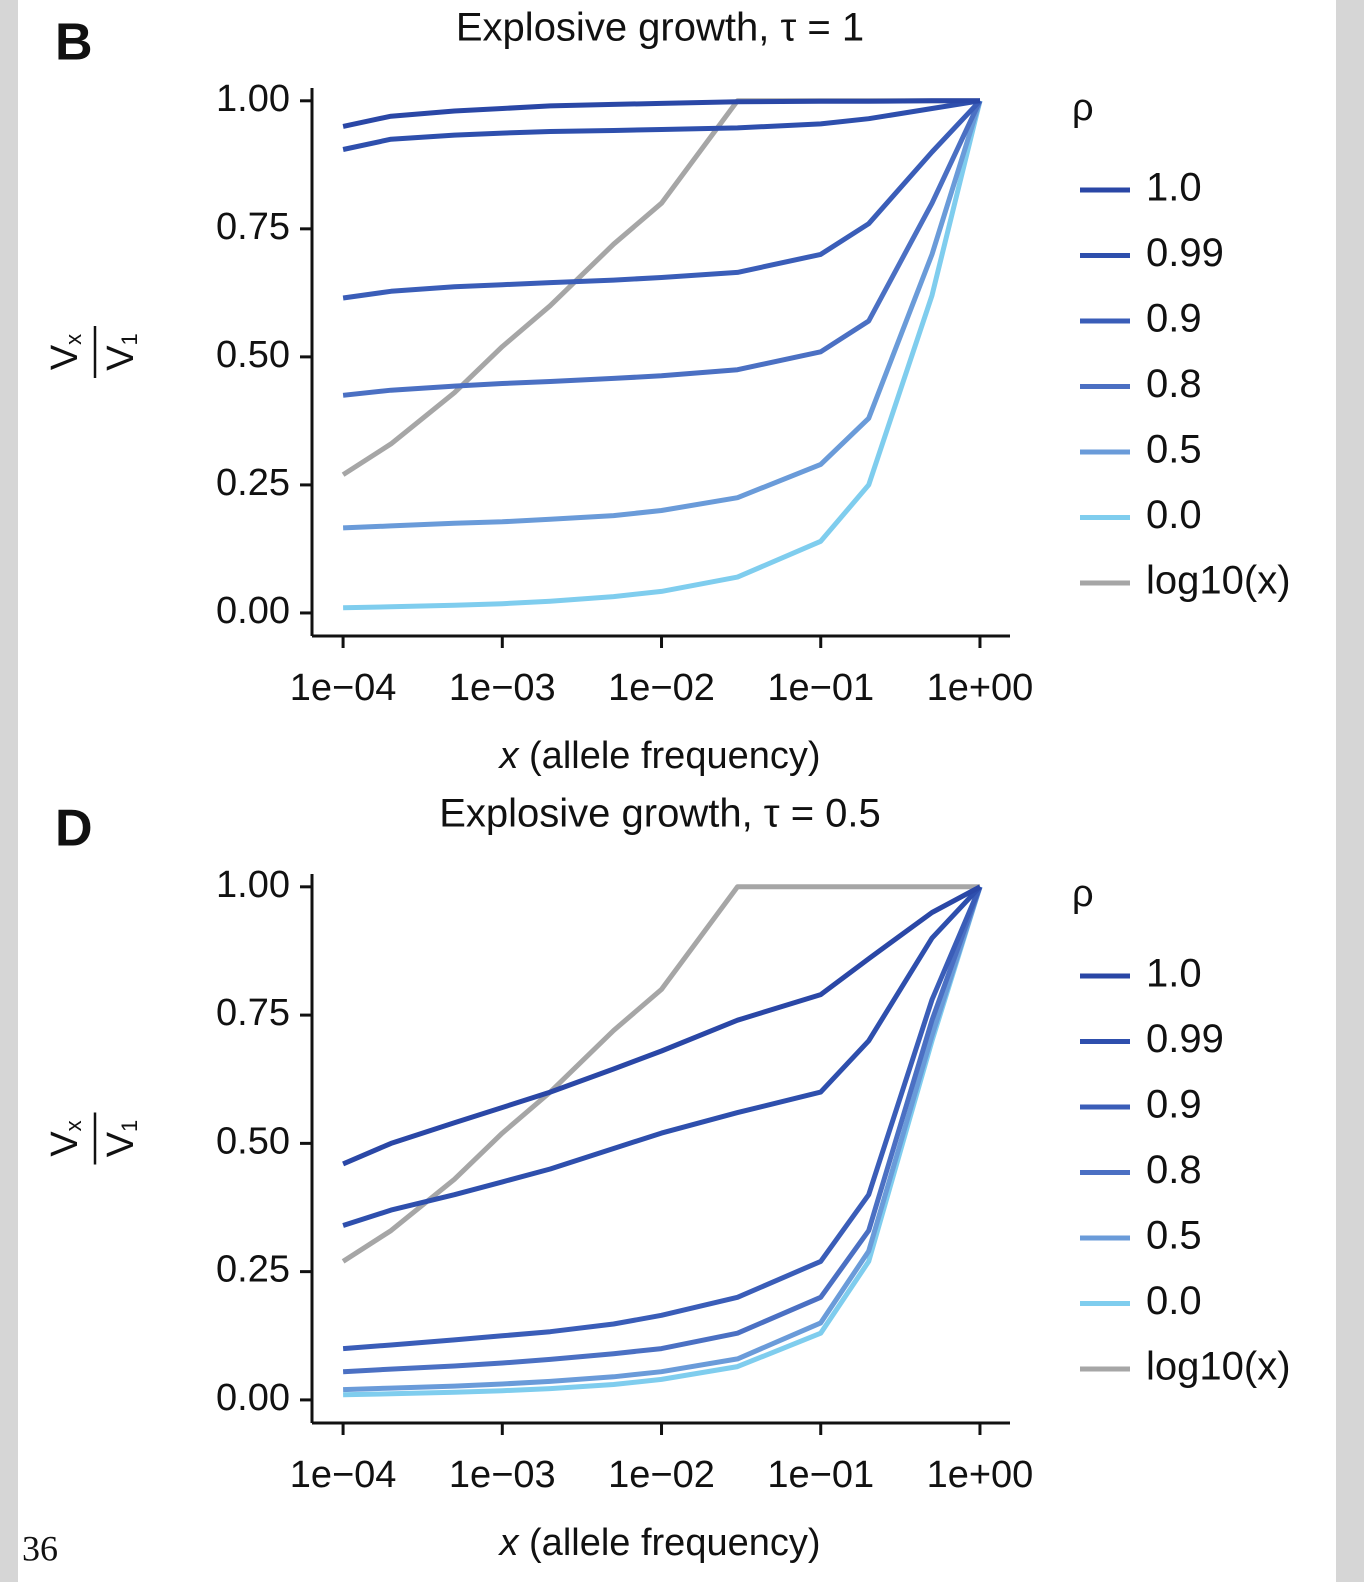 The image size is (1364, 1582). What do you see at coordinates (74, 43) in the screenshot?
I see `panel-letter: B` at bounding box center [74, 43].